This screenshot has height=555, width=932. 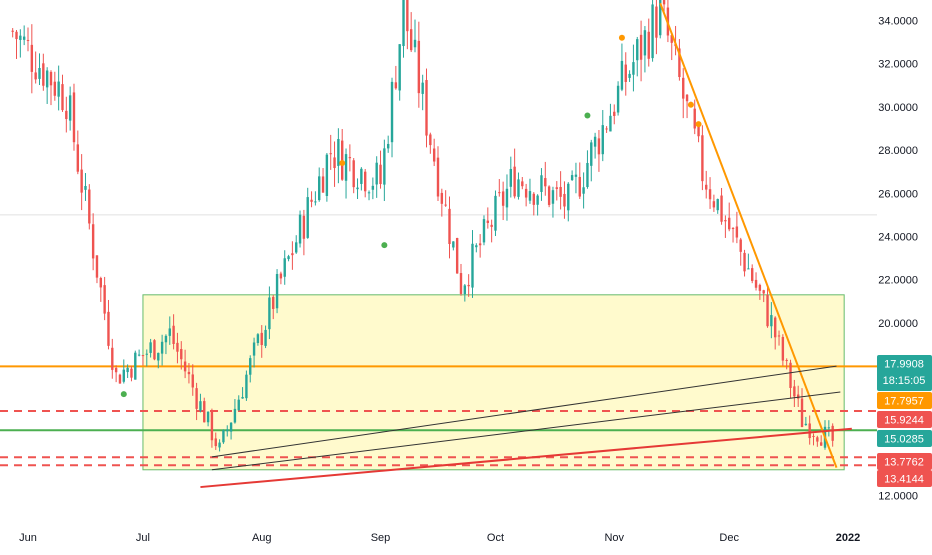 What do you see at coordinates (28, 538) in the screenshot?
I see `x-axis-tick-label: Jun` at bounding box center [28, 538].